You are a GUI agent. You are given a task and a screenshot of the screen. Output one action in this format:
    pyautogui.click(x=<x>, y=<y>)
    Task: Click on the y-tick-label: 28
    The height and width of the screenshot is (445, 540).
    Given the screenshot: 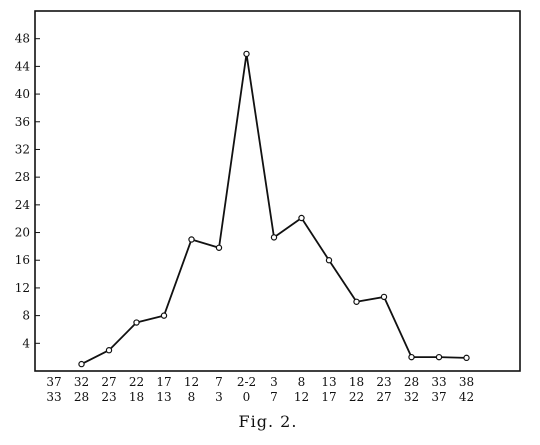 What is the action you would take?
    pyautogui.click(x=22, y=177)
    